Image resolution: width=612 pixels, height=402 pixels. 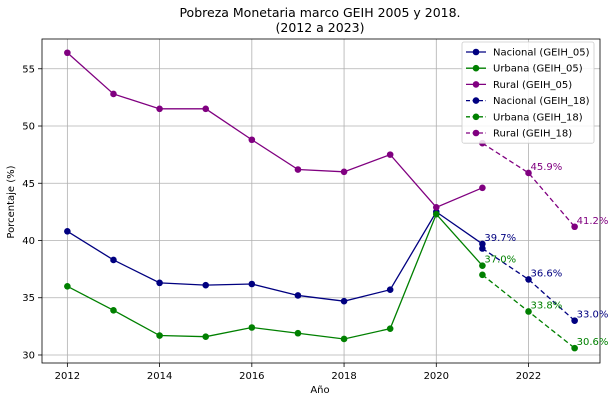 I want to click on data-label: 30.6%, so click(x=593, y=342).